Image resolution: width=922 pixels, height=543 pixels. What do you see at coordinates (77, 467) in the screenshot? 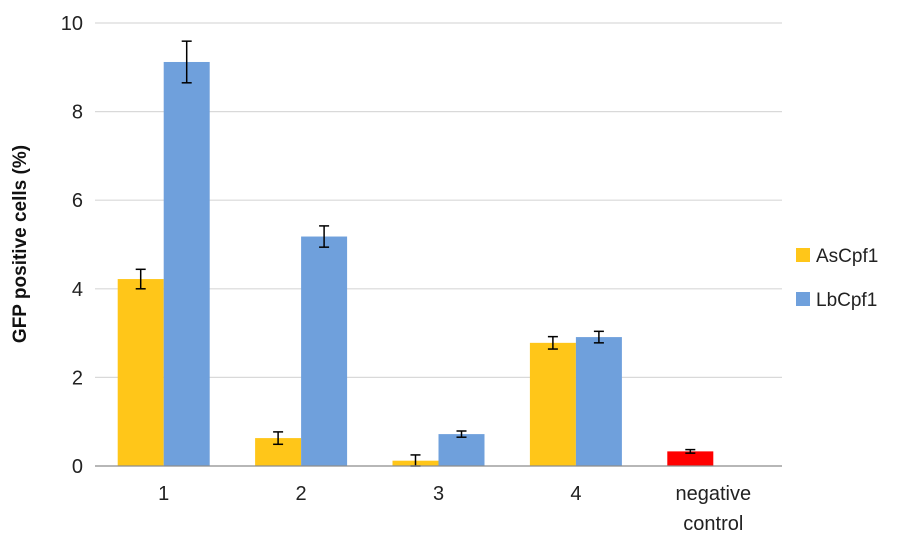
I see `y-tick-label: 0` at bounding box center [77, 467].